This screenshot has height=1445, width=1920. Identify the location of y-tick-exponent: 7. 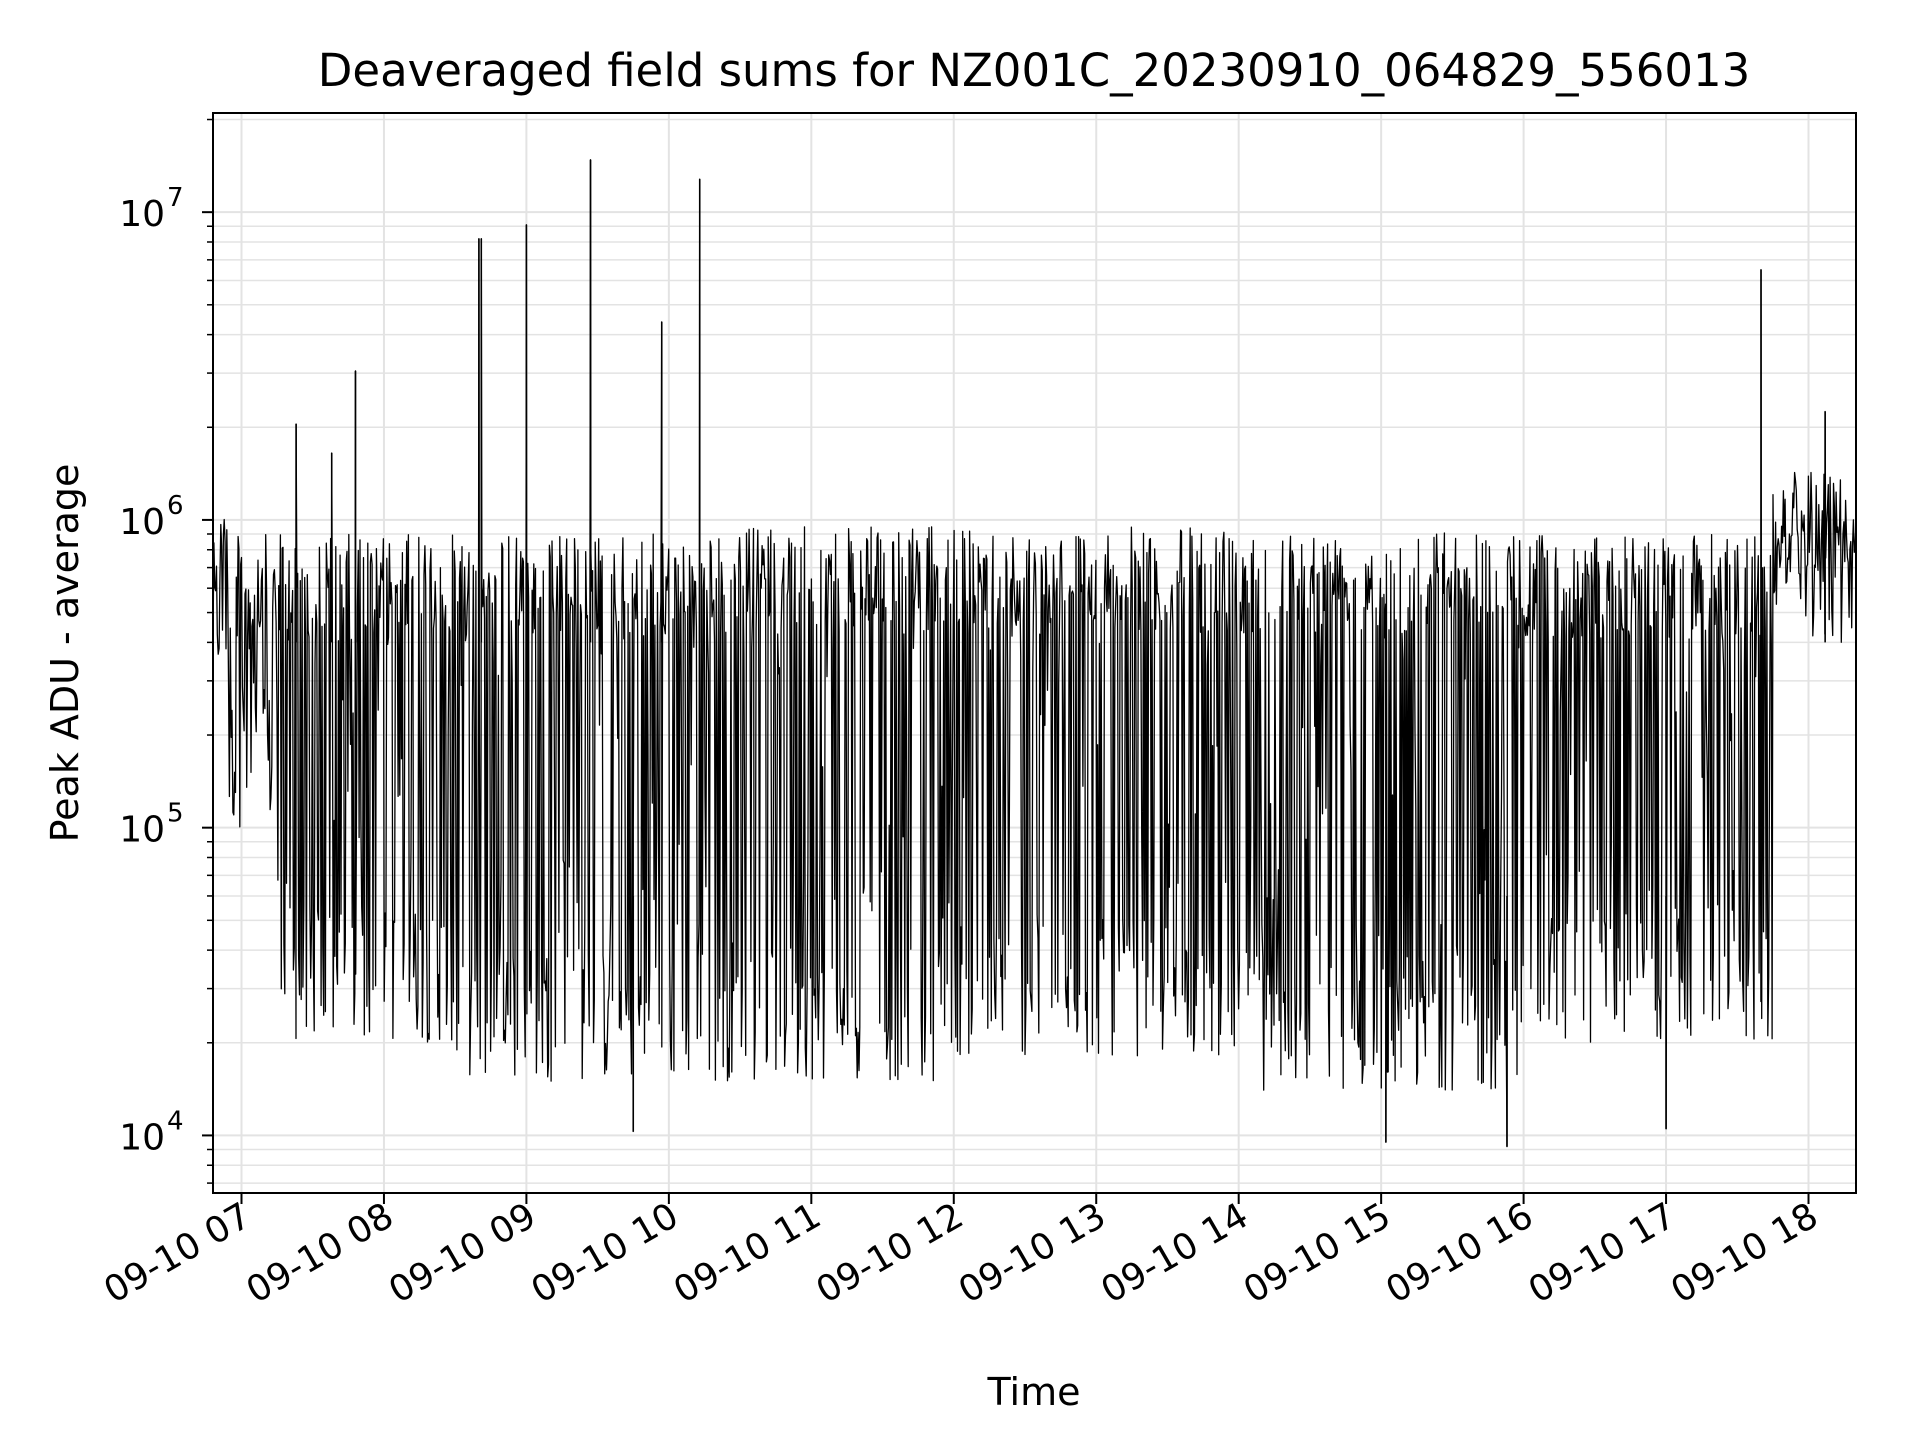
(175, 198).